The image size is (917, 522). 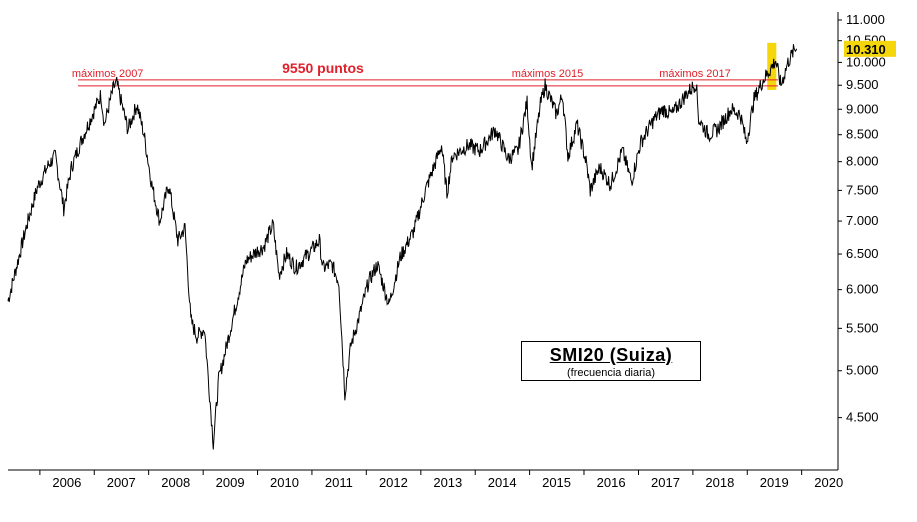 I want to click on annotation-label: máximos 2007, so click(x=108, y=74).